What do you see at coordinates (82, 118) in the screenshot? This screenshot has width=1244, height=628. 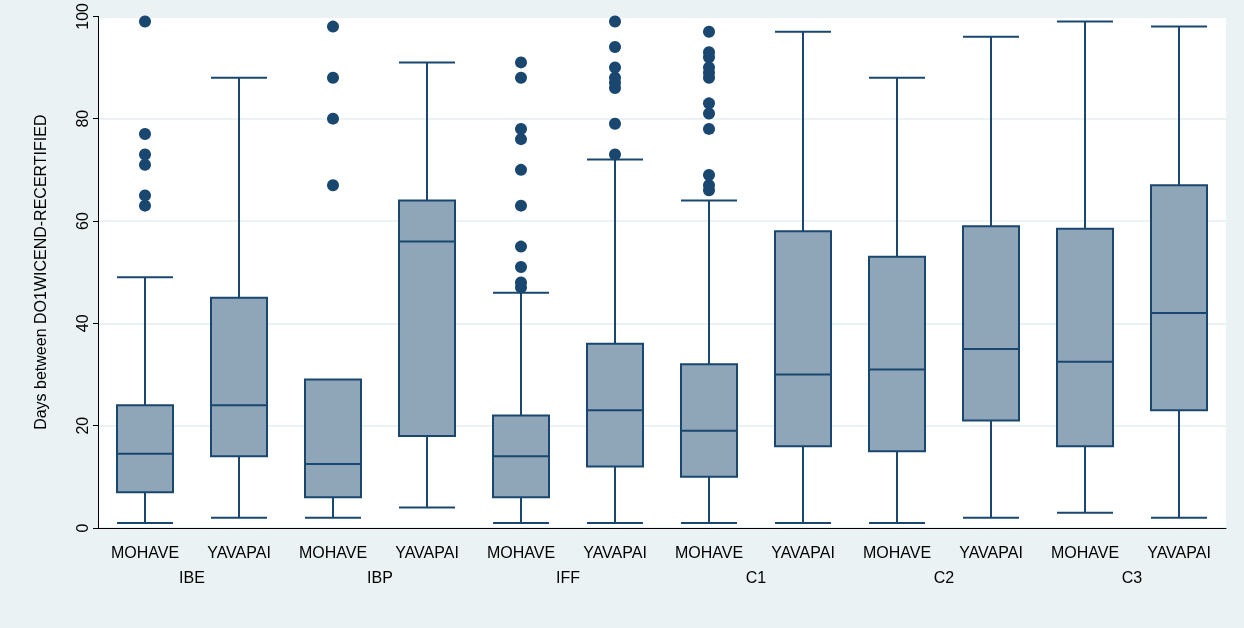 I see `y-tick-label: 80` at bounding box center [82, 118].